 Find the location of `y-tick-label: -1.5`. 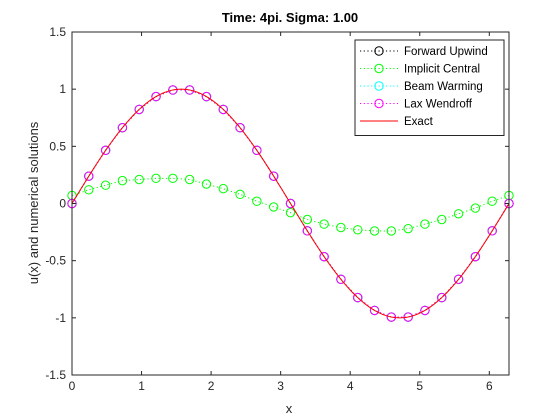

y-tick-label: -1.5 is located at coordinates (55, 375).